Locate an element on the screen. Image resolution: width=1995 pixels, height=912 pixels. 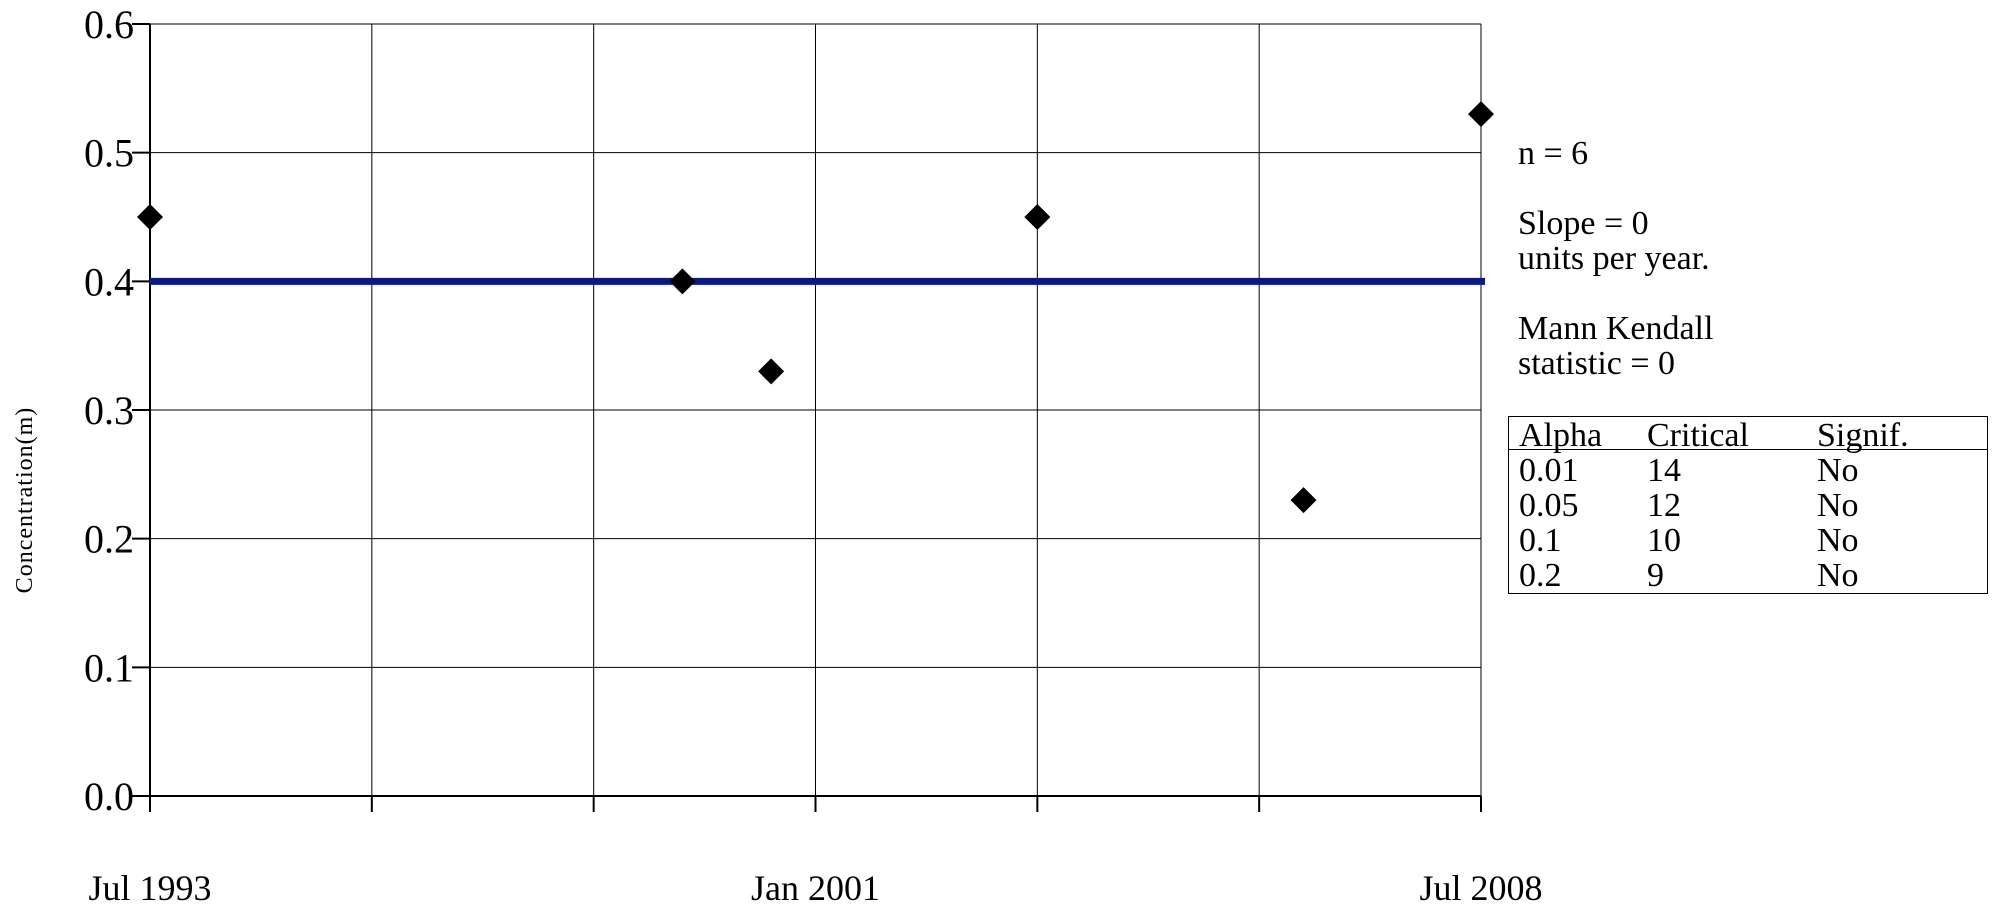
row-alpha: 0.05 is located at coordinates (1549, 505).